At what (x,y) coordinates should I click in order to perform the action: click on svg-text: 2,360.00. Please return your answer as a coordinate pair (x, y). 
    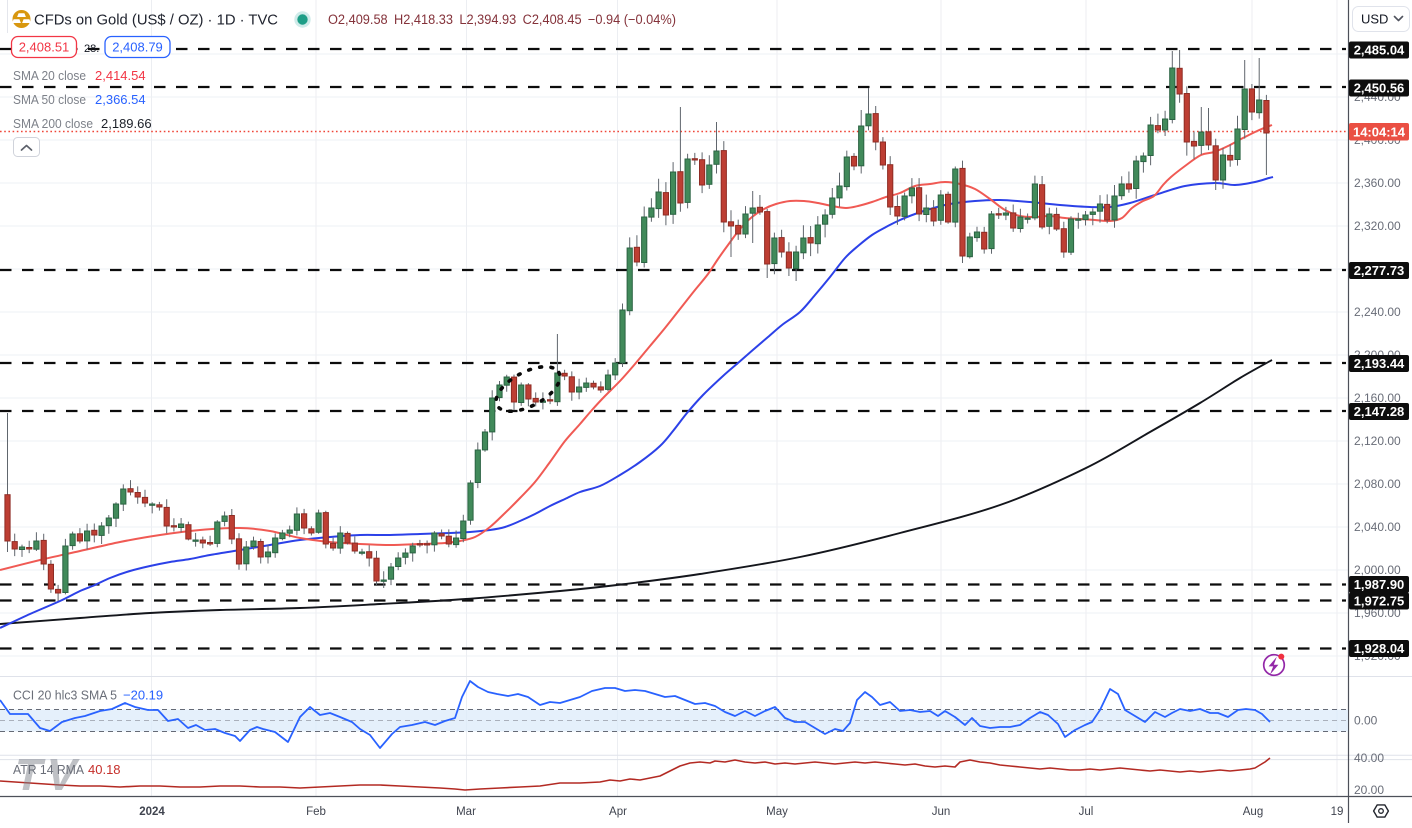
    Looking at the image, I should click on (1377, 183).